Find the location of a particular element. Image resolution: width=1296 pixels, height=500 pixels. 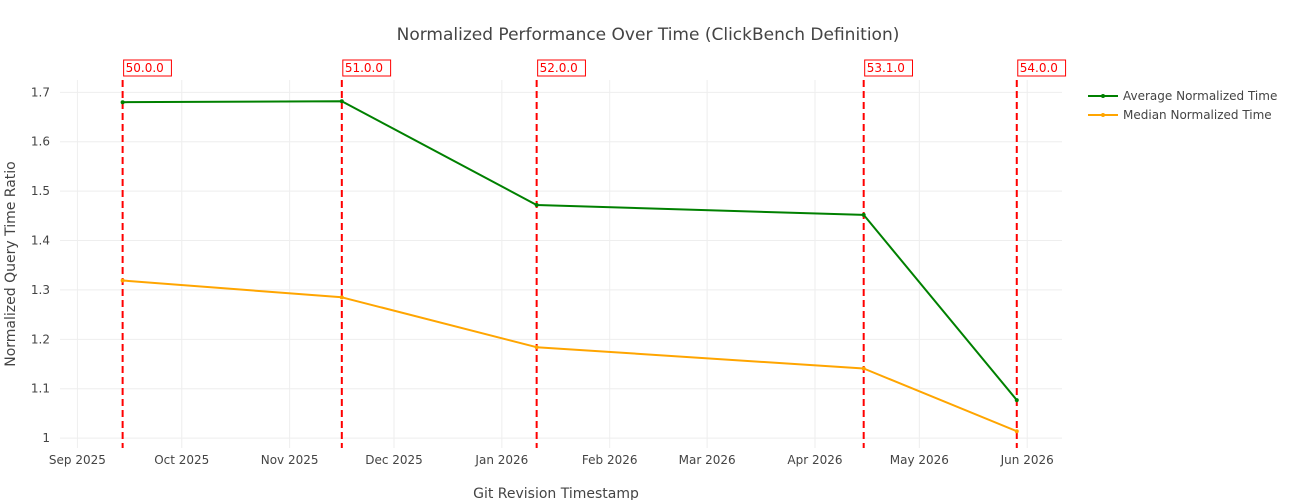

x-tick-label: Dec 2025 is located at coordinates (394, 460).